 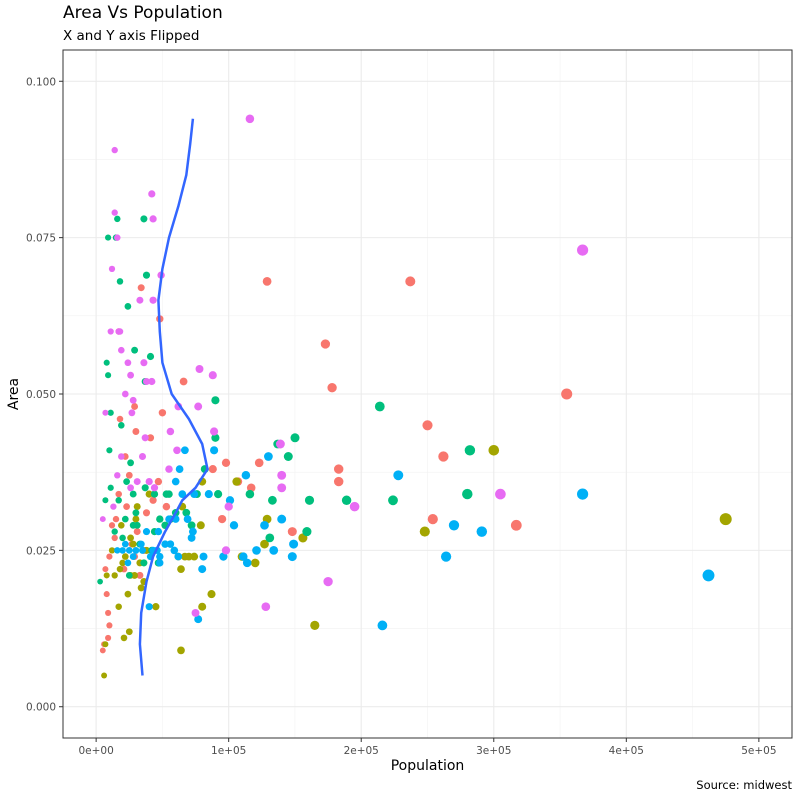 What do you see at coordinates (758, 751) in the screenshot?
I see `x-tick-label: 5e+05` at bounding box center [758, 751].